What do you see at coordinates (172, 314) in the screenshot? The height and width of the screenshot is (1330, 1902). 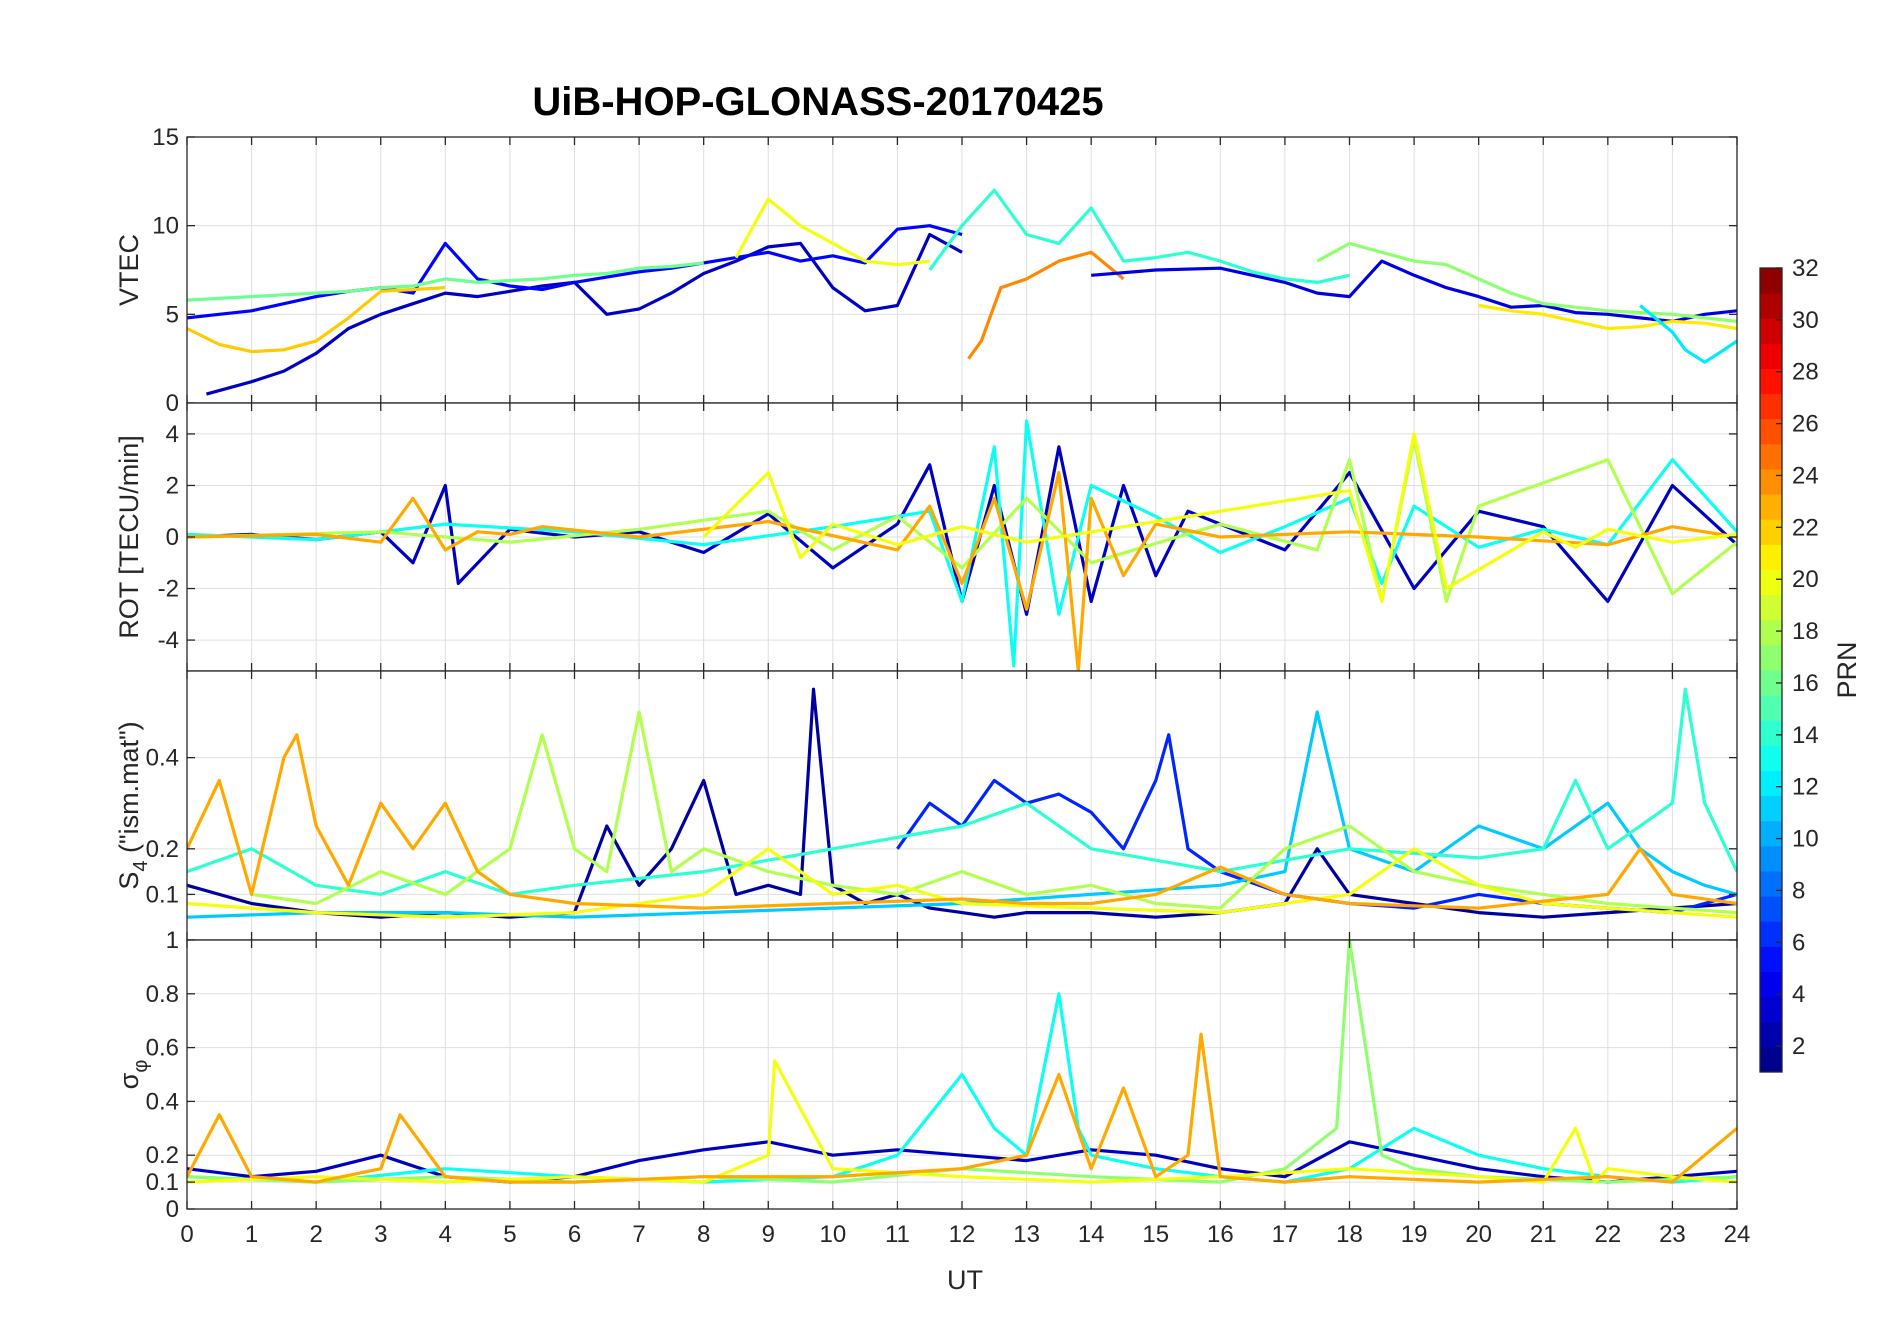 I see `y-tick-label: 5` at bounding box center [172, 314].